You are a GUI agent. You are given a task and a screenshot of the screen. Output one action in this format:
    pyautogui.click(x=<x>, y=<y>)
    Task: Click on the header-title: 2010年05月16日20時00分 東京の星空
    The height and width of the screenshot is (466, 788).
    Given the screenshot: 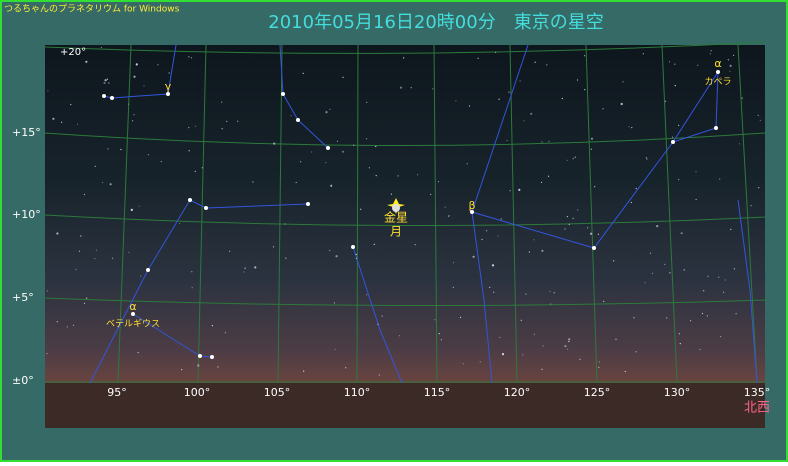 What is the action you would take?
    pyautogui.click(x=435, y=22)
    